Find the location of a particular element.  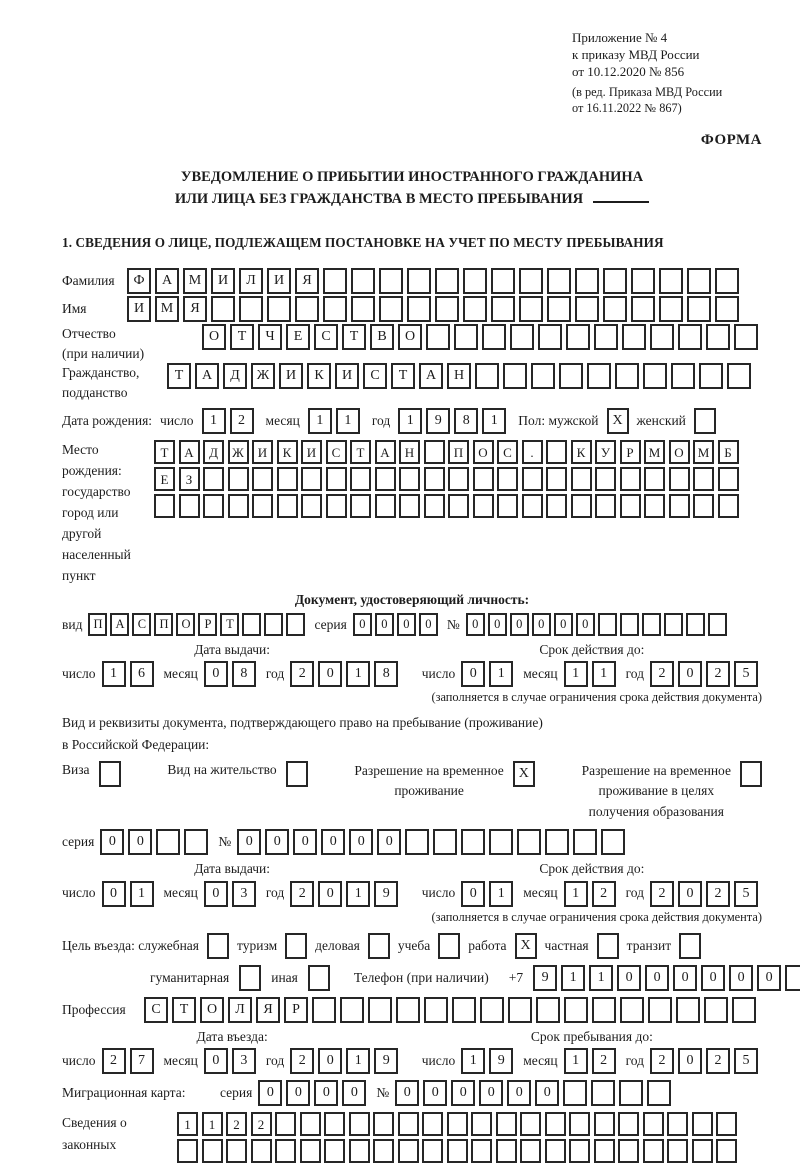

day-label: число is located at coordinates (79, 893).